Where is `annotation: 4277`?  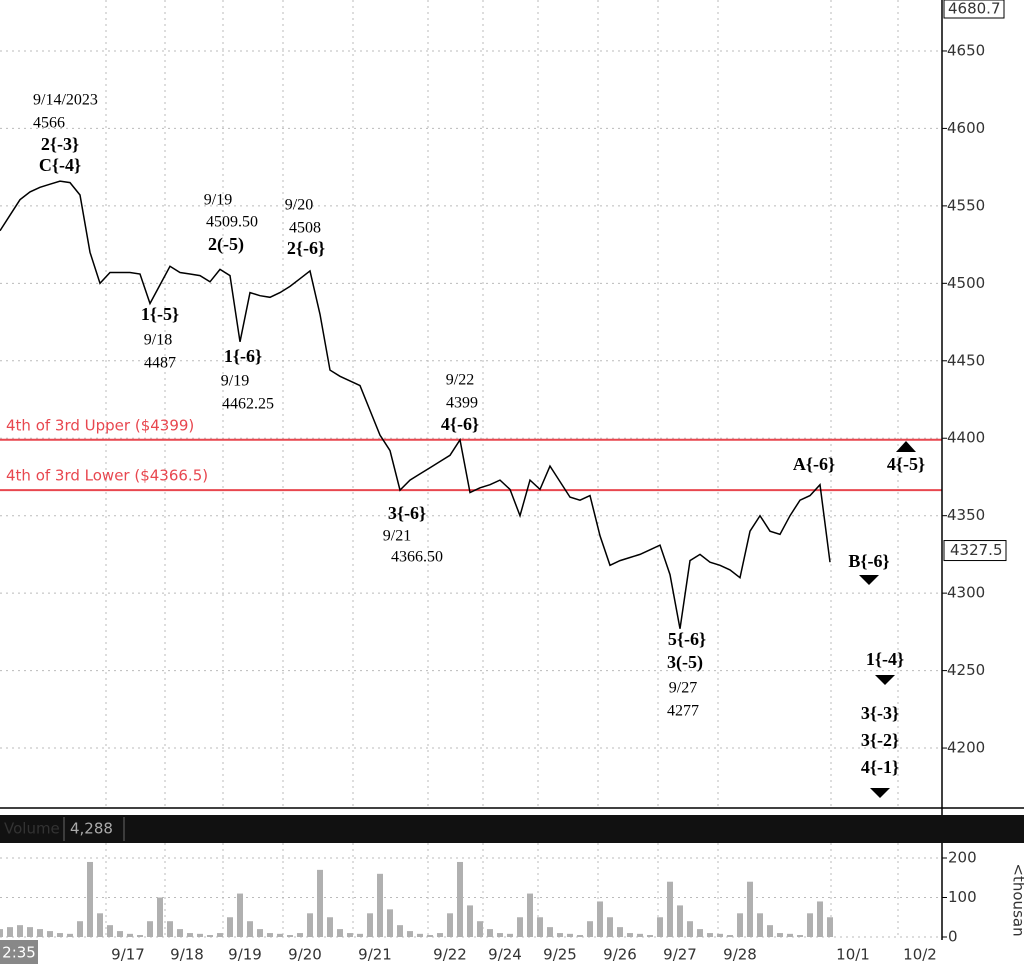 annotation: 4277 is located at coordinates (683, 711).